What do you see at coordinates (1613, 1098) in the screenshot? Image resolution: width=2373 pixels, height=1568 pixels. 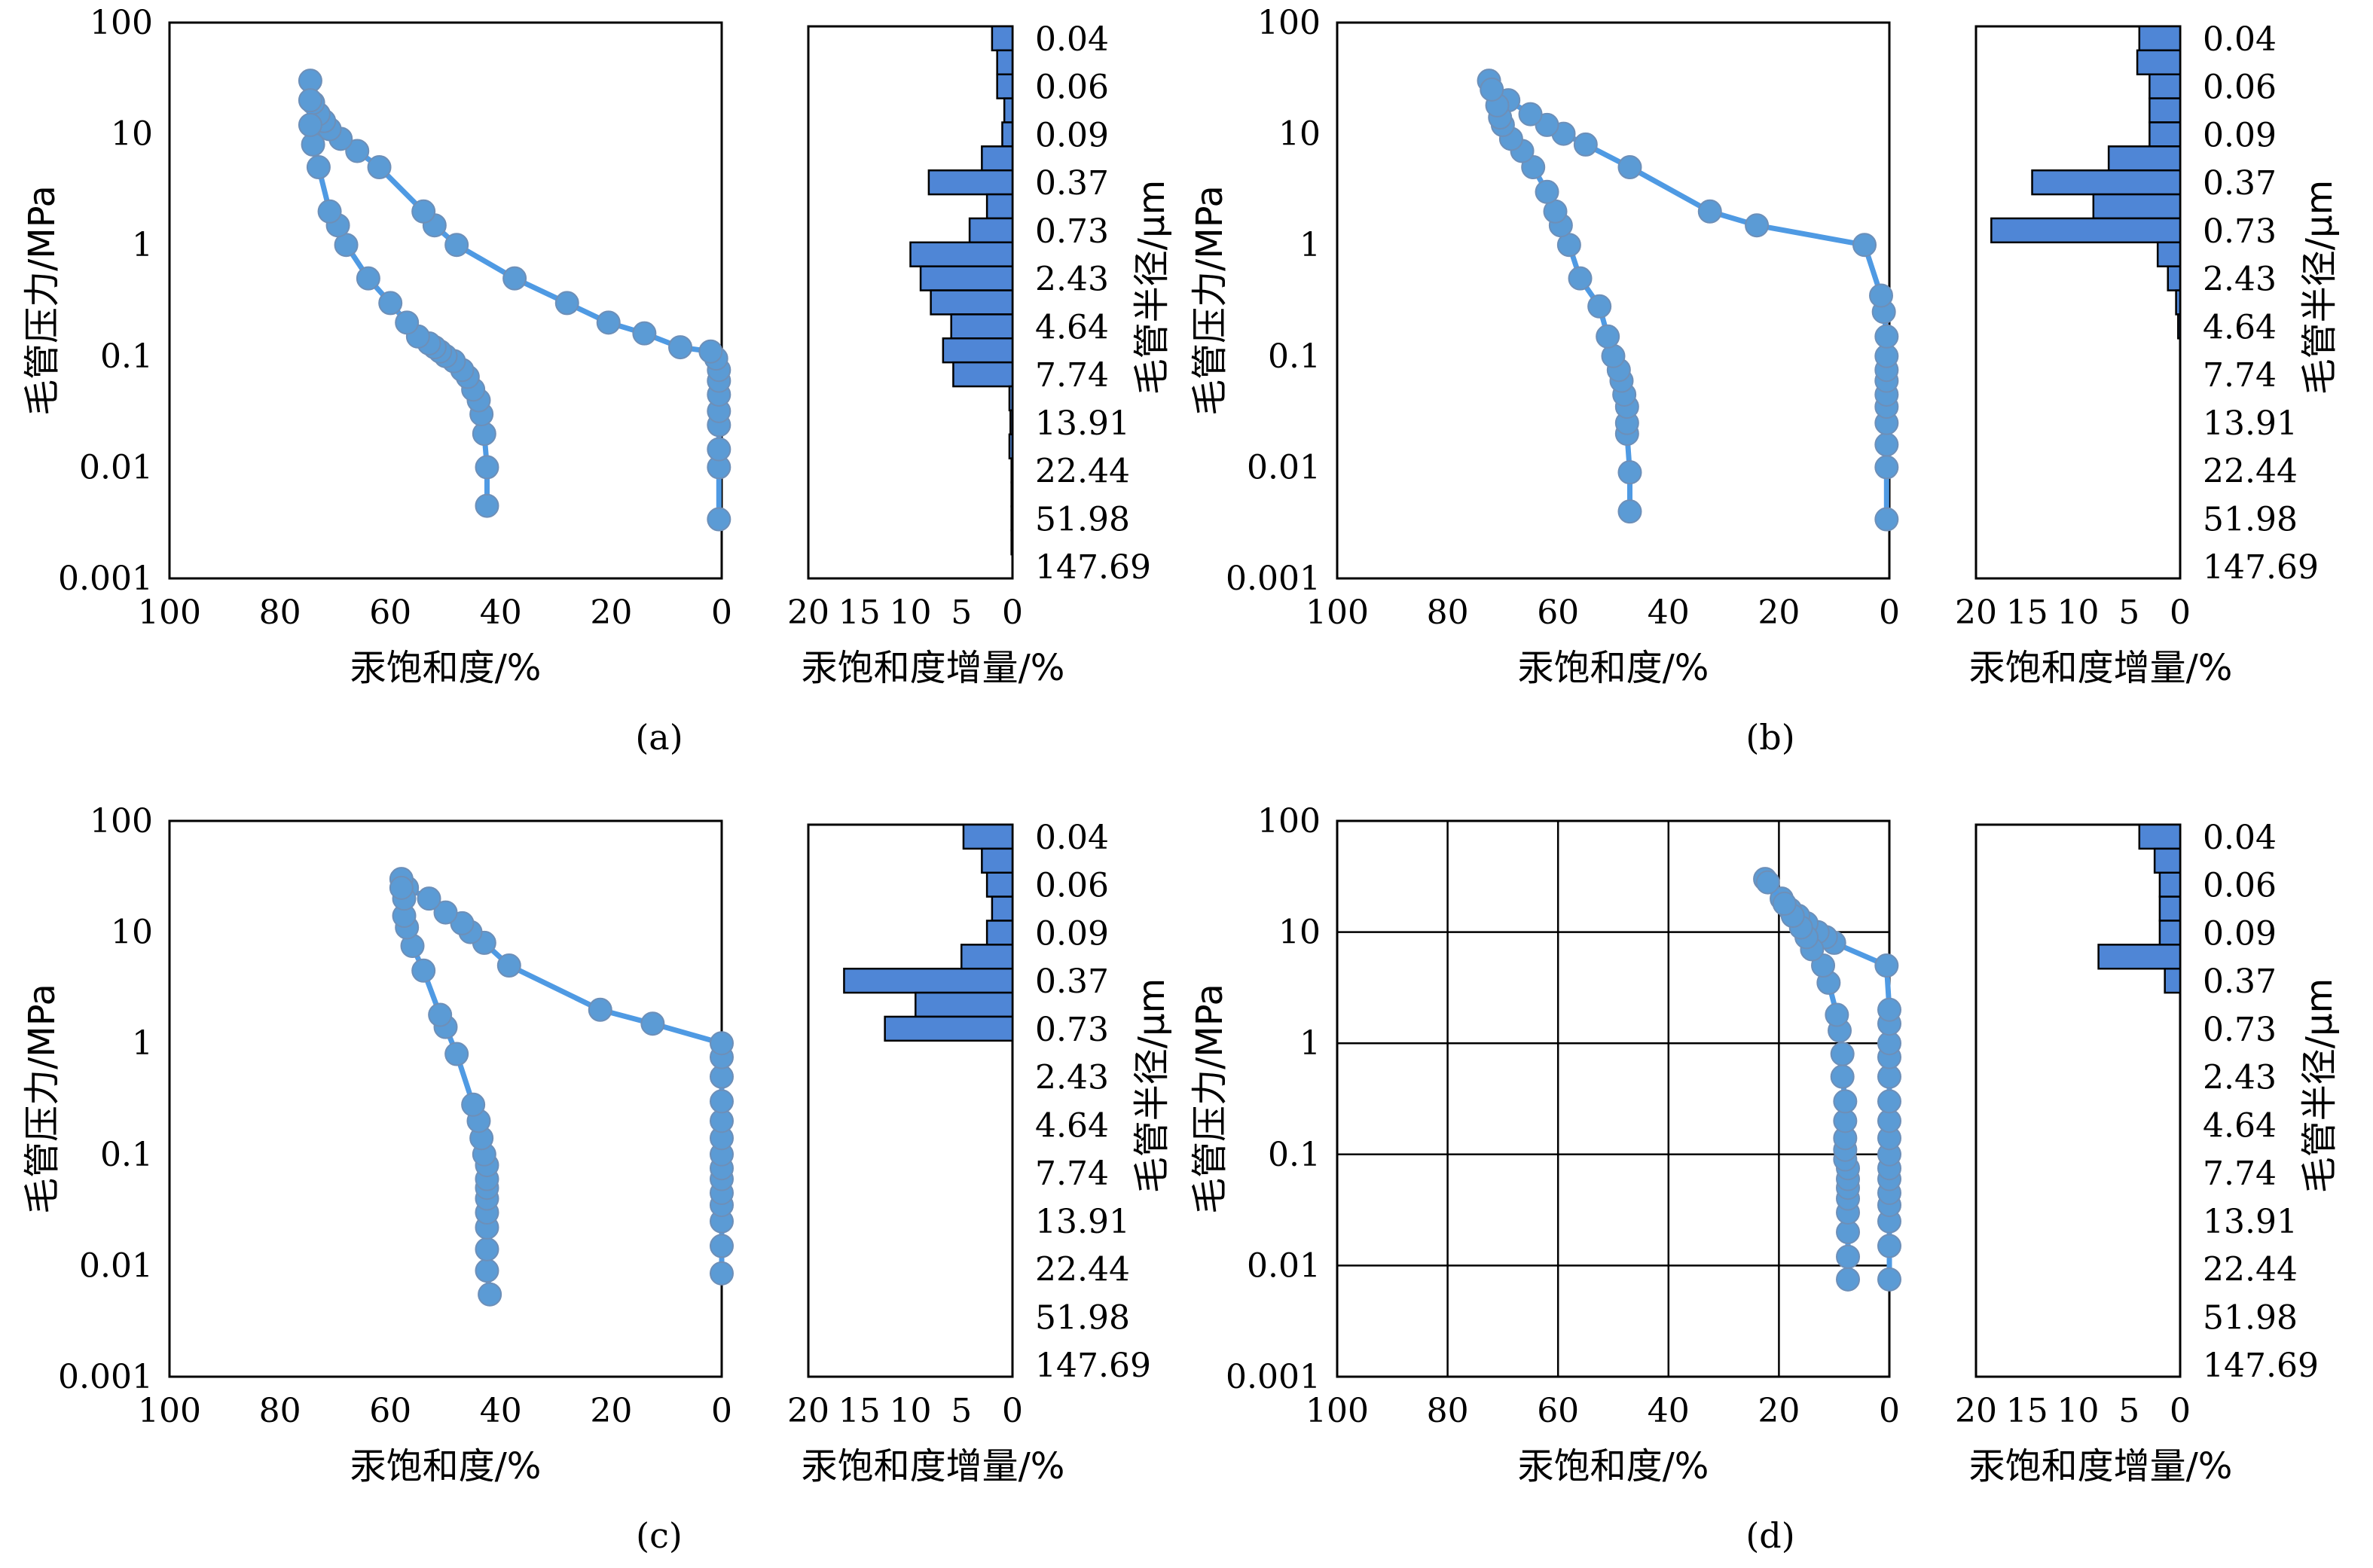 I see `plot-frame` at bounding box center [1613, 1098].